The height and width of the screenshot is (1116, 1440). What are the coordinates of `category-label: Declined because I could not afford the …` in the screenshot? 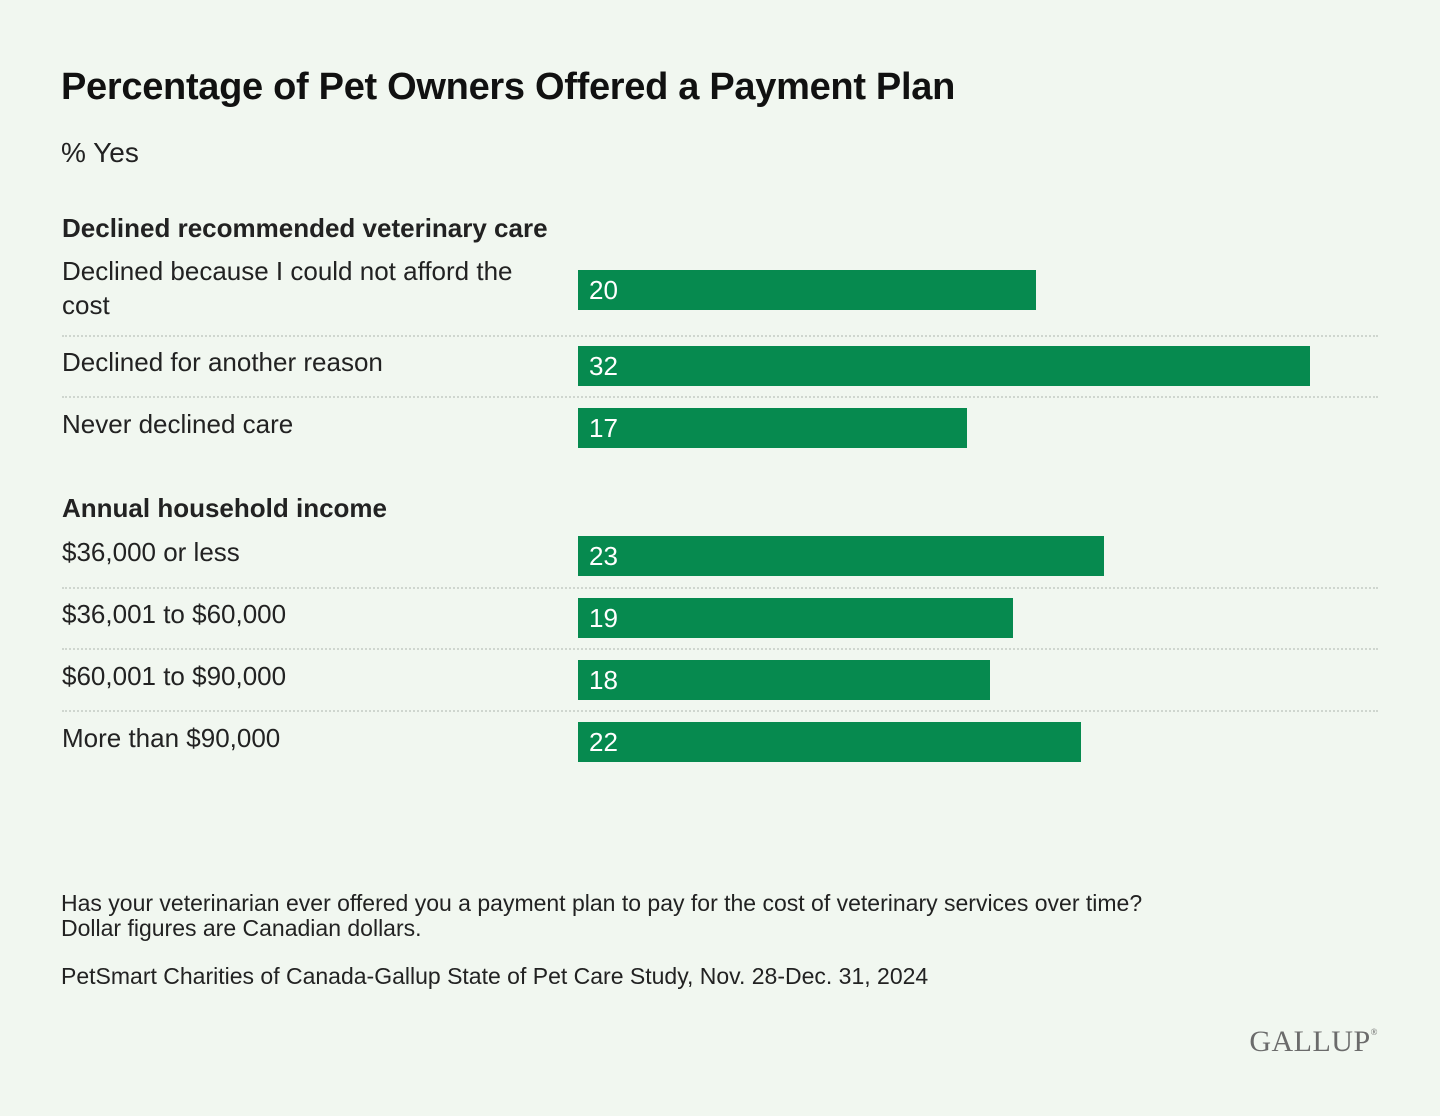 It's located at (287, 288).